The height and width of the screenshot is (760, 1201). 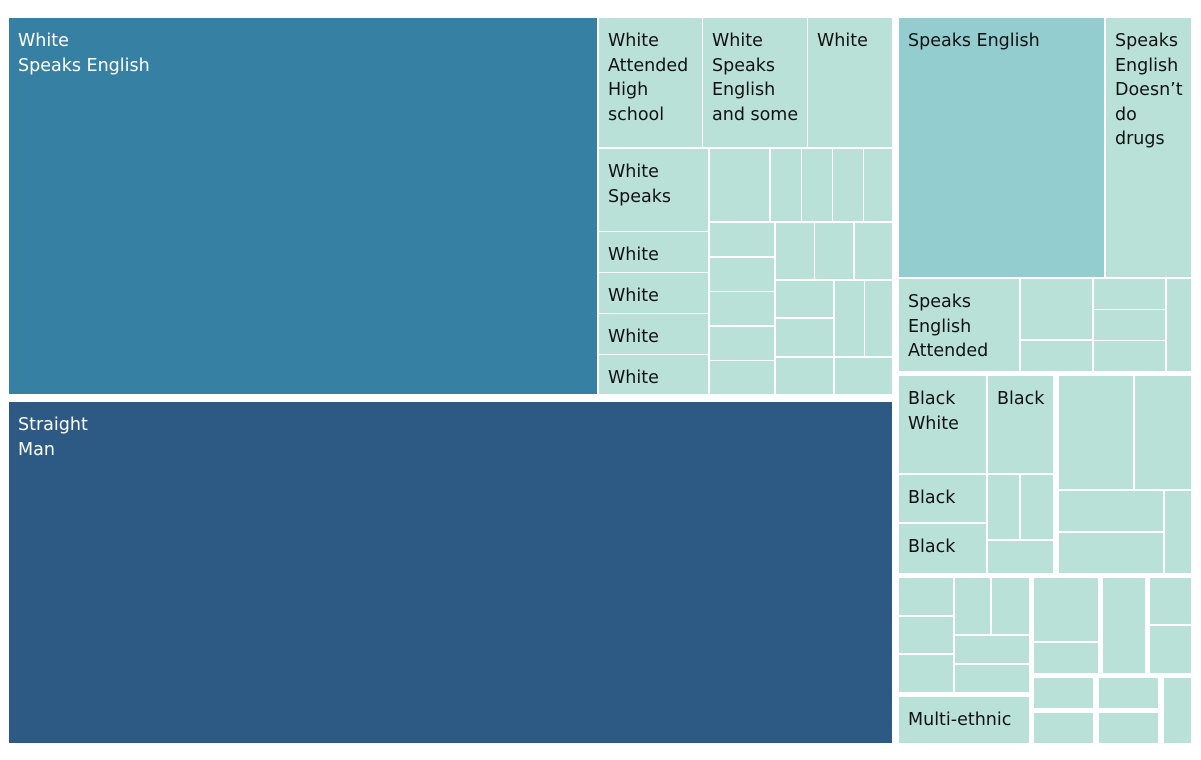 I want to click on treemap-cell-black-white: Black White, so click(x=942, y=424).